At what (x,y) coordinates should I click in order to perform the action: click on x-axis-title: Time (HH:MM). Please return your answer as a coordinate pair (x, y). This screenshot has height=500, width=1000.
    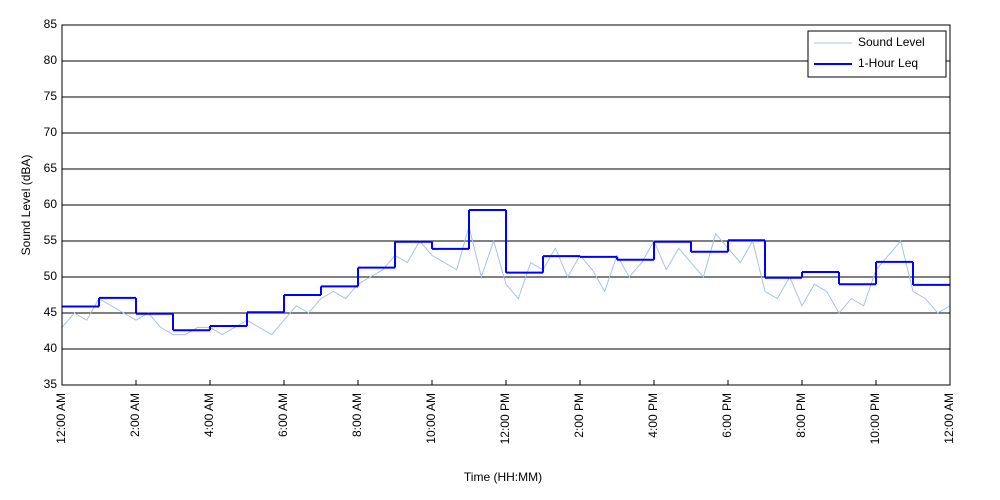
    Looking at the image, I should click on (503, 477).